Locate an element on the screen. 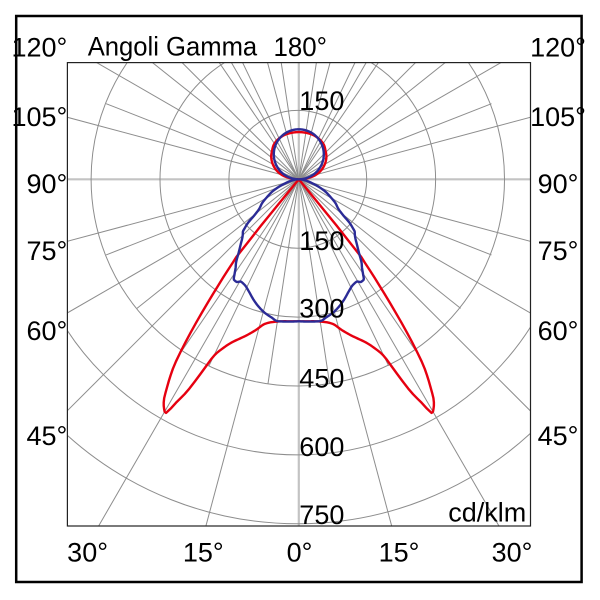  svg-text: cd/klm is located at coordinates (487, 512).